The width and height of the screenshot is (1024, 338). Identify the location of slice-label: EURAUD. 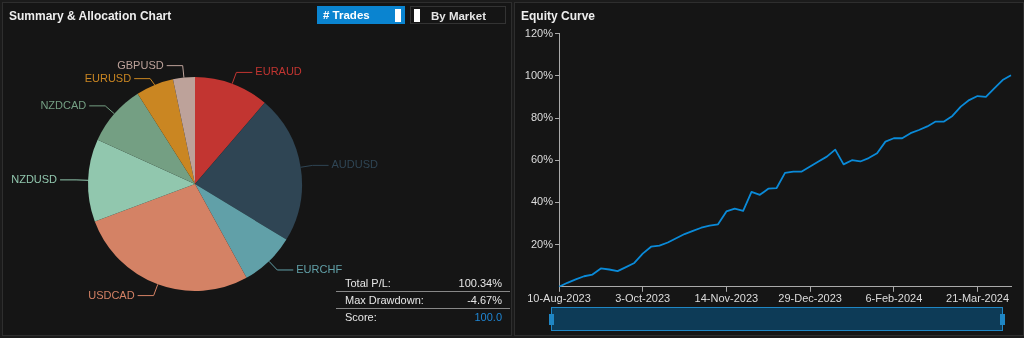
(278, 71).